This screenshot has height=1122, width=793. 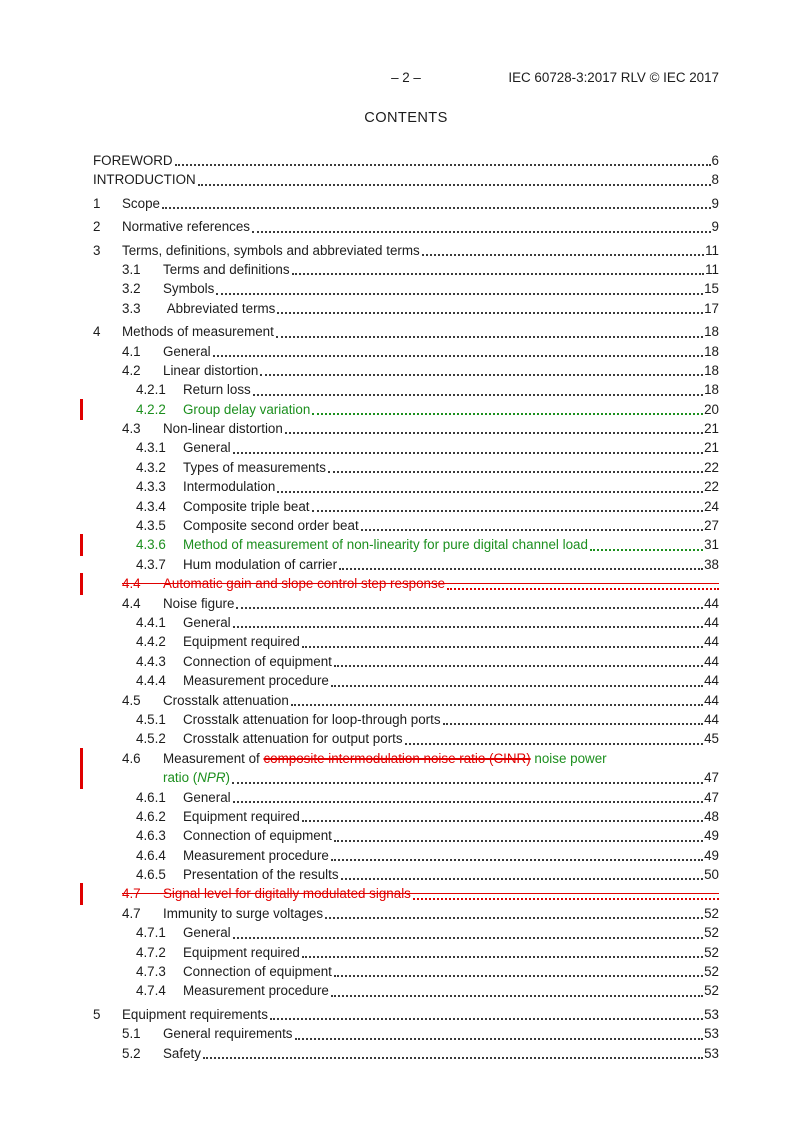 I want to click on toc-entry-number: 3, so click(x=97, y=250).